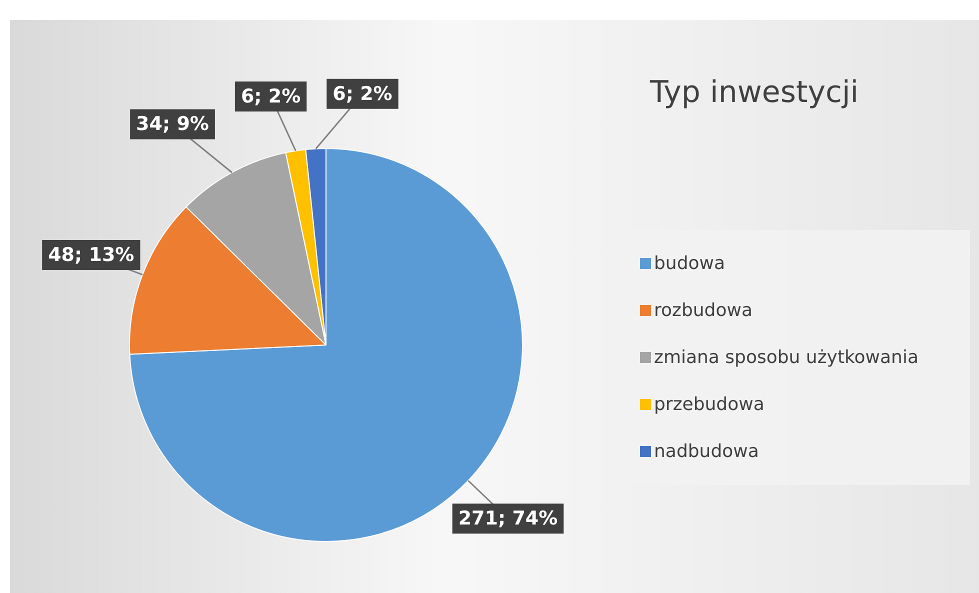 The width and height of the screenshot is (979, 593). What do you see at coordinates (703, 310) in the screenshot?
I see `legend-label: rozbudowa` at bounding box center [703, 310].